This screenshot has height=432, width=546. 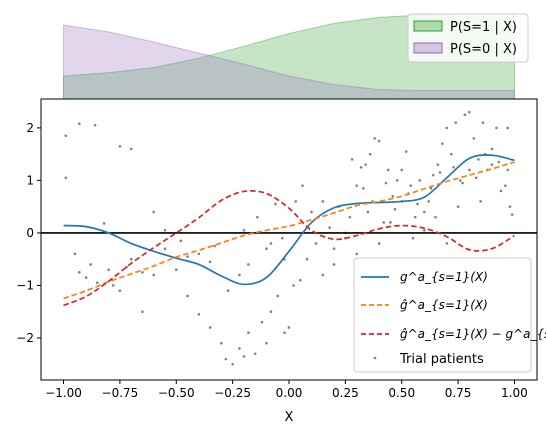 I want to click on x-tick-label: 0.50, so click(x=401, y=393).